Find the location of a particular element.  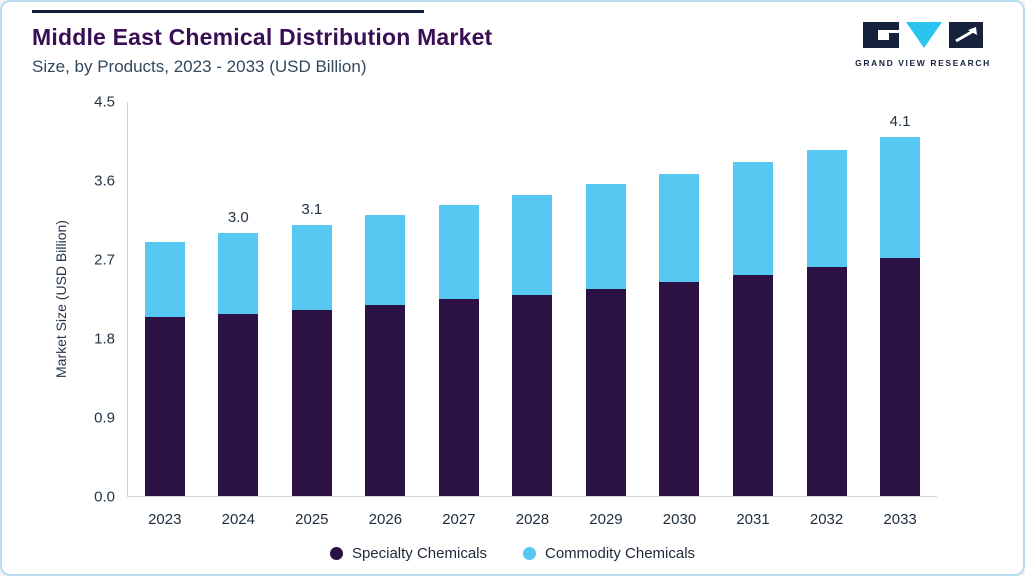

legend-item-commodity: Commodity Chemicals is located at coordinates (609, 553).